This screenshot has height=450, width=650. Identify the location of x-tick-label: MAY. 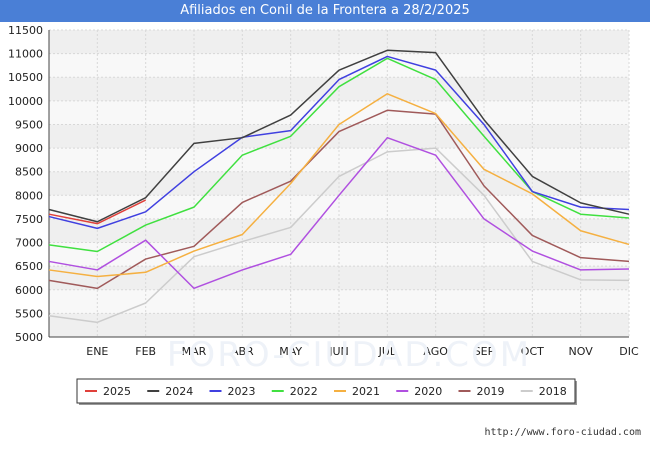
(290, 351).